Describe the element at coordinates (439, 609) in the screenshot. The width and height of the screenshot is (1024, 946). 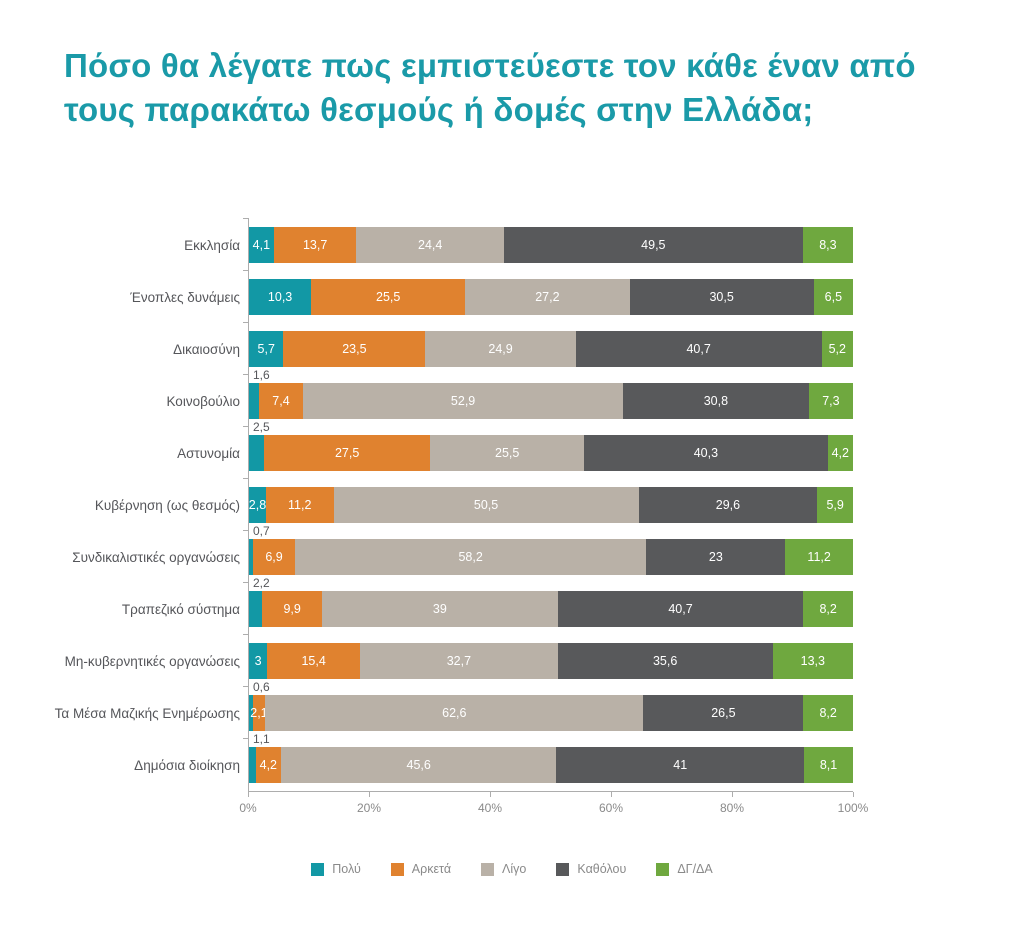
I see `segment-value: 39` at that location.